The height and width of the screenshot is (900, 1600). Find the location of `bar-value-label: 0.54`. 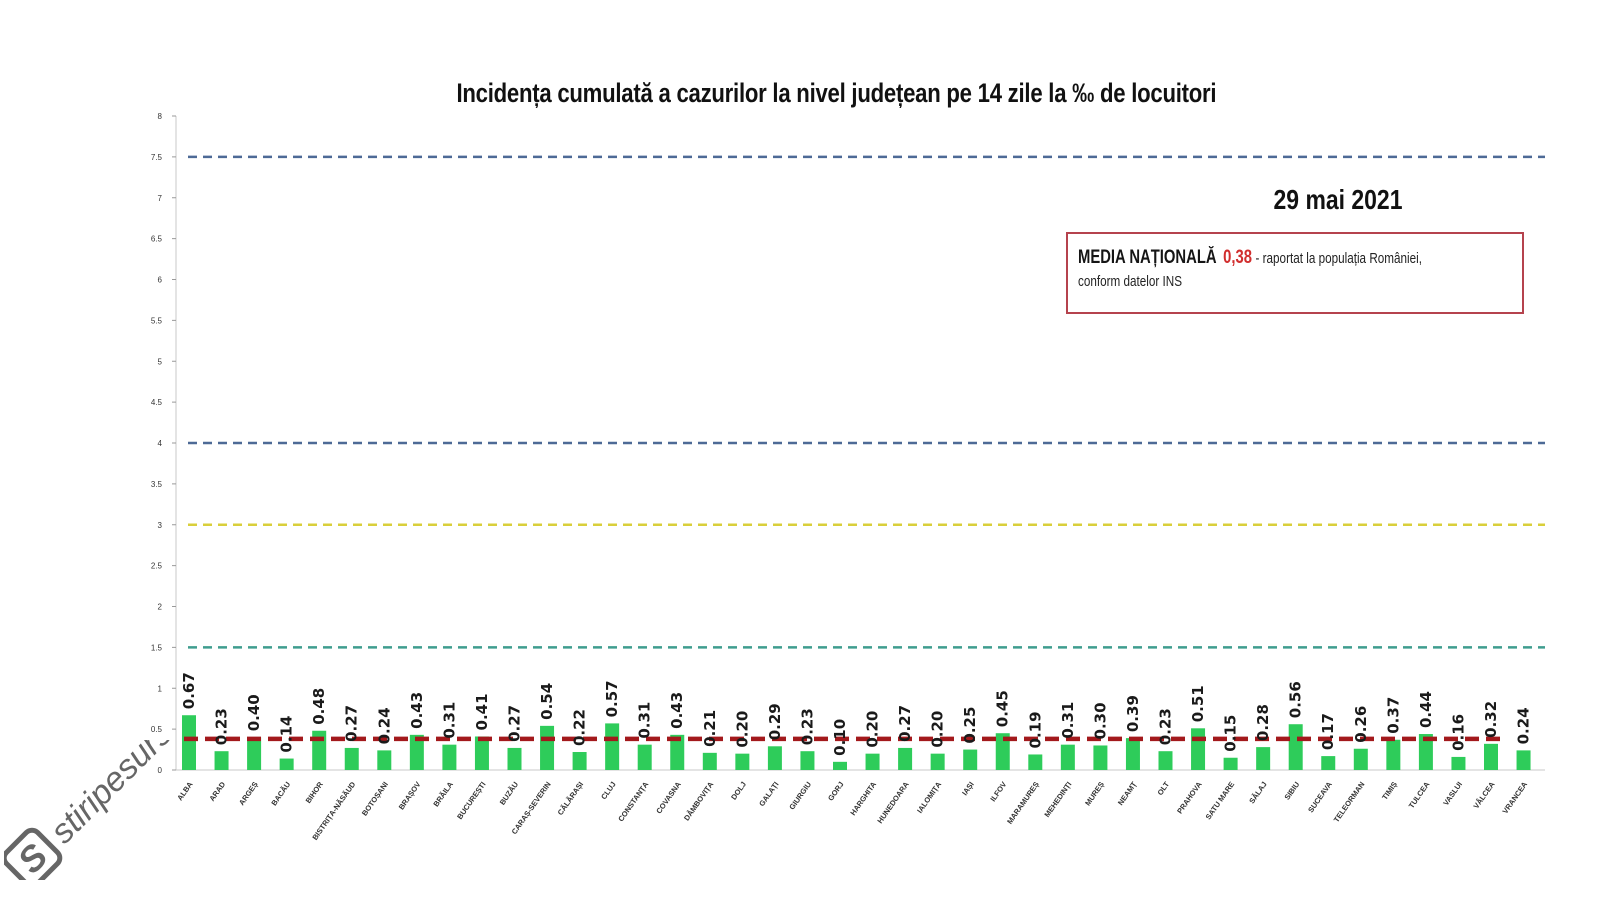

bar-value-label: 0.54 is located at coordinates (547, 701).